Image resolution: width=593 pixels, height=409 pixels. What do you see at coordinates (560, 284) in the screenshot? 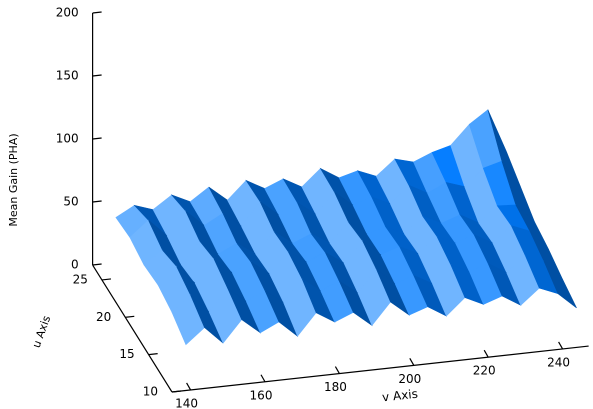
I see `surface-cell` at bounding box center [560, 284].